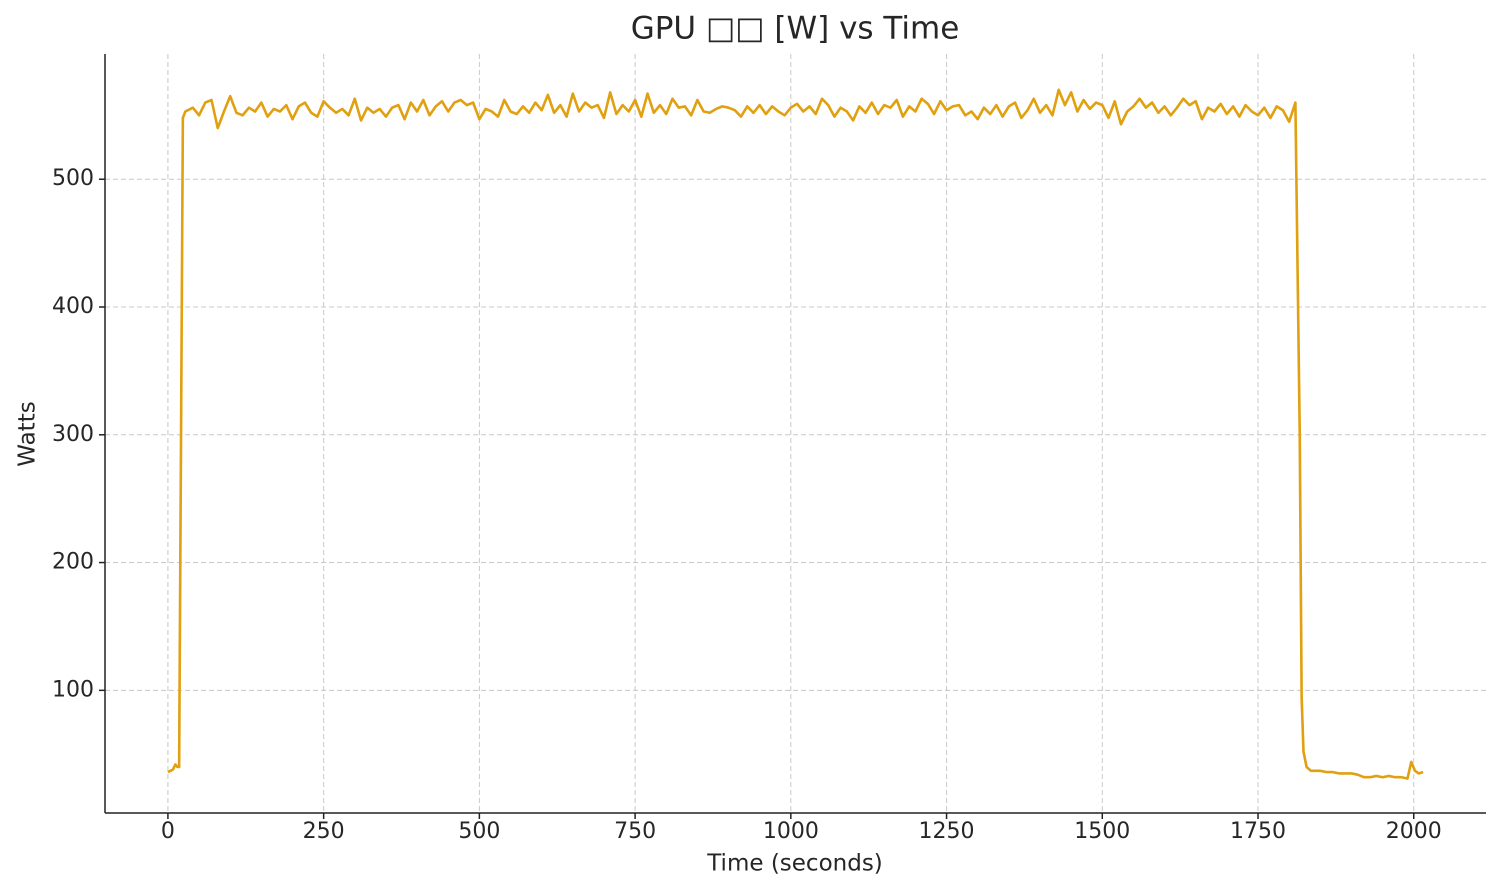 This screenshot has width=1500, height=894. What do you see at coordinates (635, 831) in the screenshot?
I see `x-tick-label: 750` at bounding box center [635, 831].